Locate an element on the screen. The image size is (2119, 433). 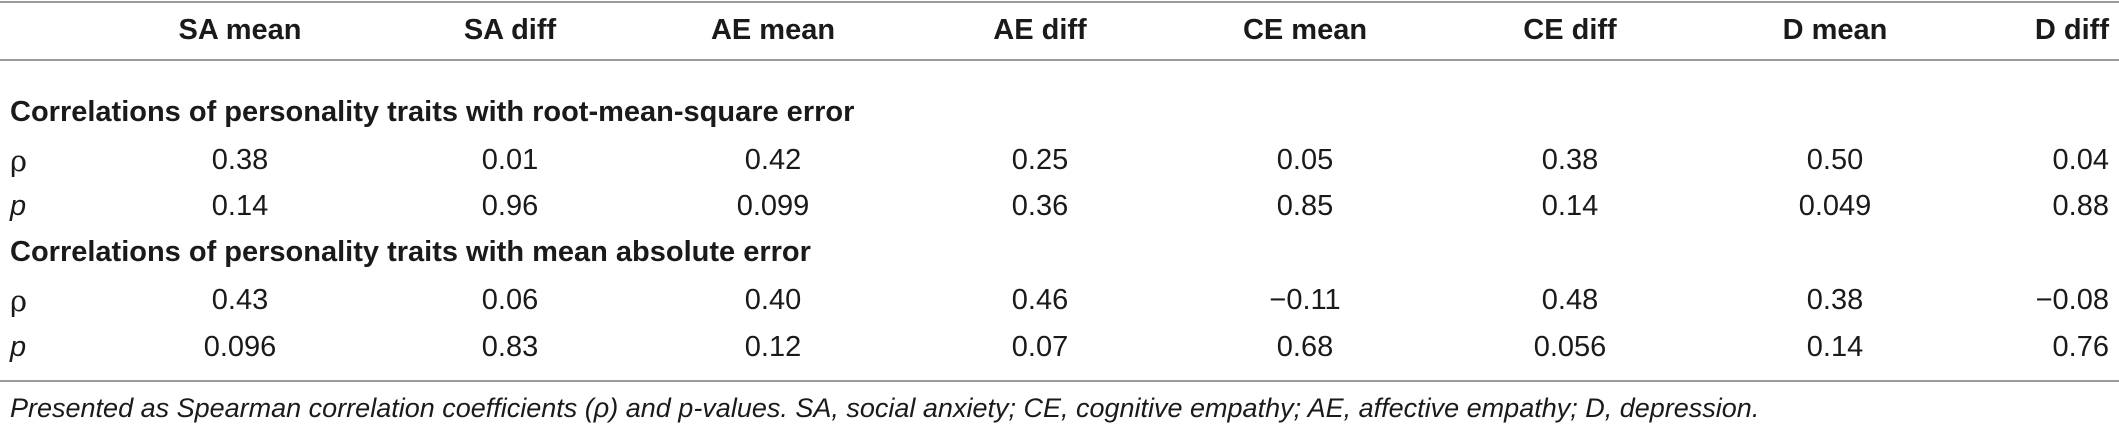
table-cell: 0.50 is located at coordinates (1835, 160).